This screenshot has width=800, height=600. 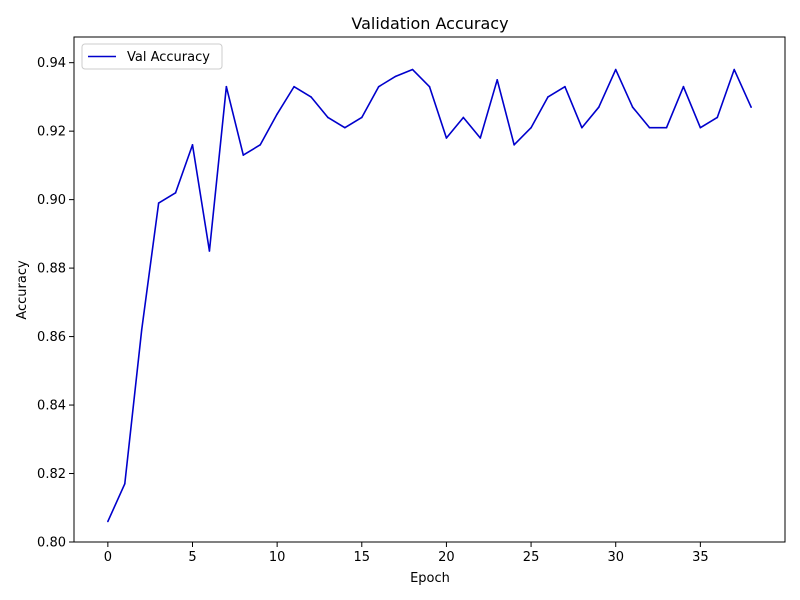 What do you see at coordinates (51, 63) in the screenshot?
I see `y-tick-label: 0.94` at bounding box center [51, 63].